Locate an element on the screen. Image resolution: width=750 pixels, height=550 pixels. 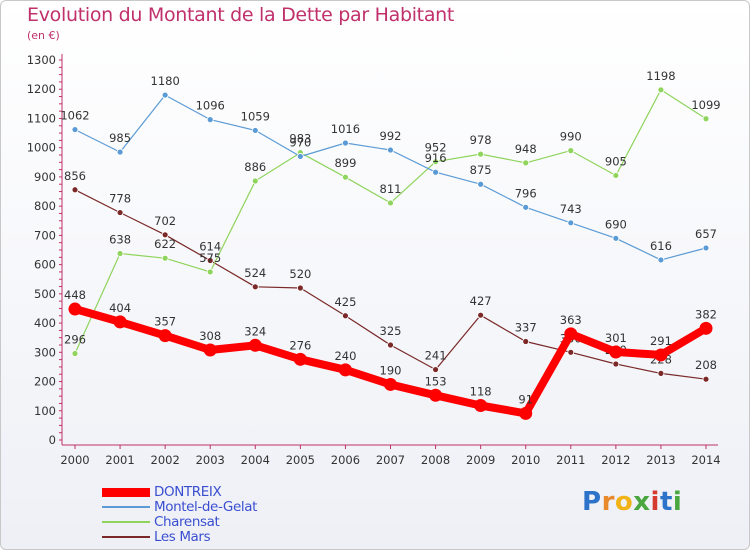
legend-label: Charensat is located at coordinates (187, 522).